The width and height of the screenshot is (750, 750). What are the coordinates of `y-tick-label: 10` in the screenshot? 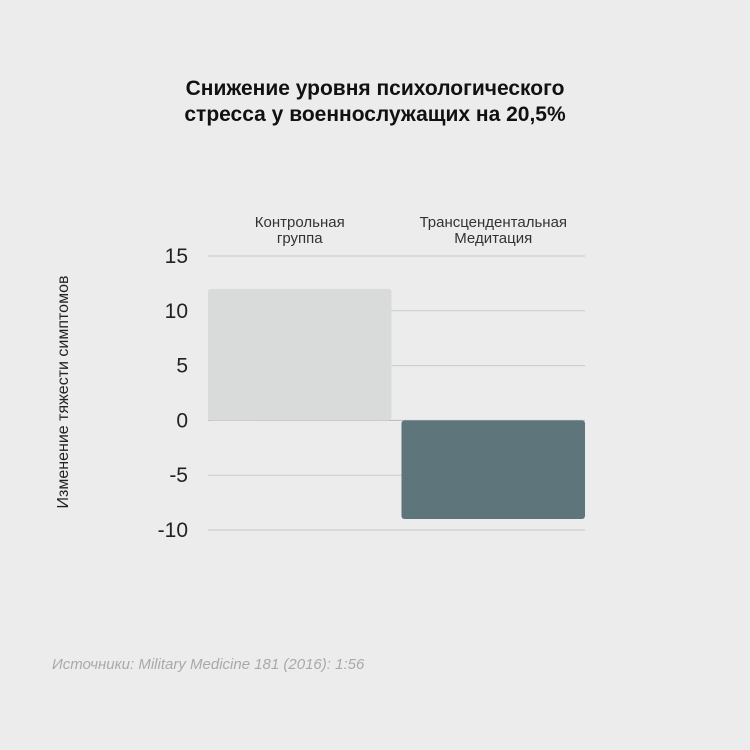 It's located at (176, 311).